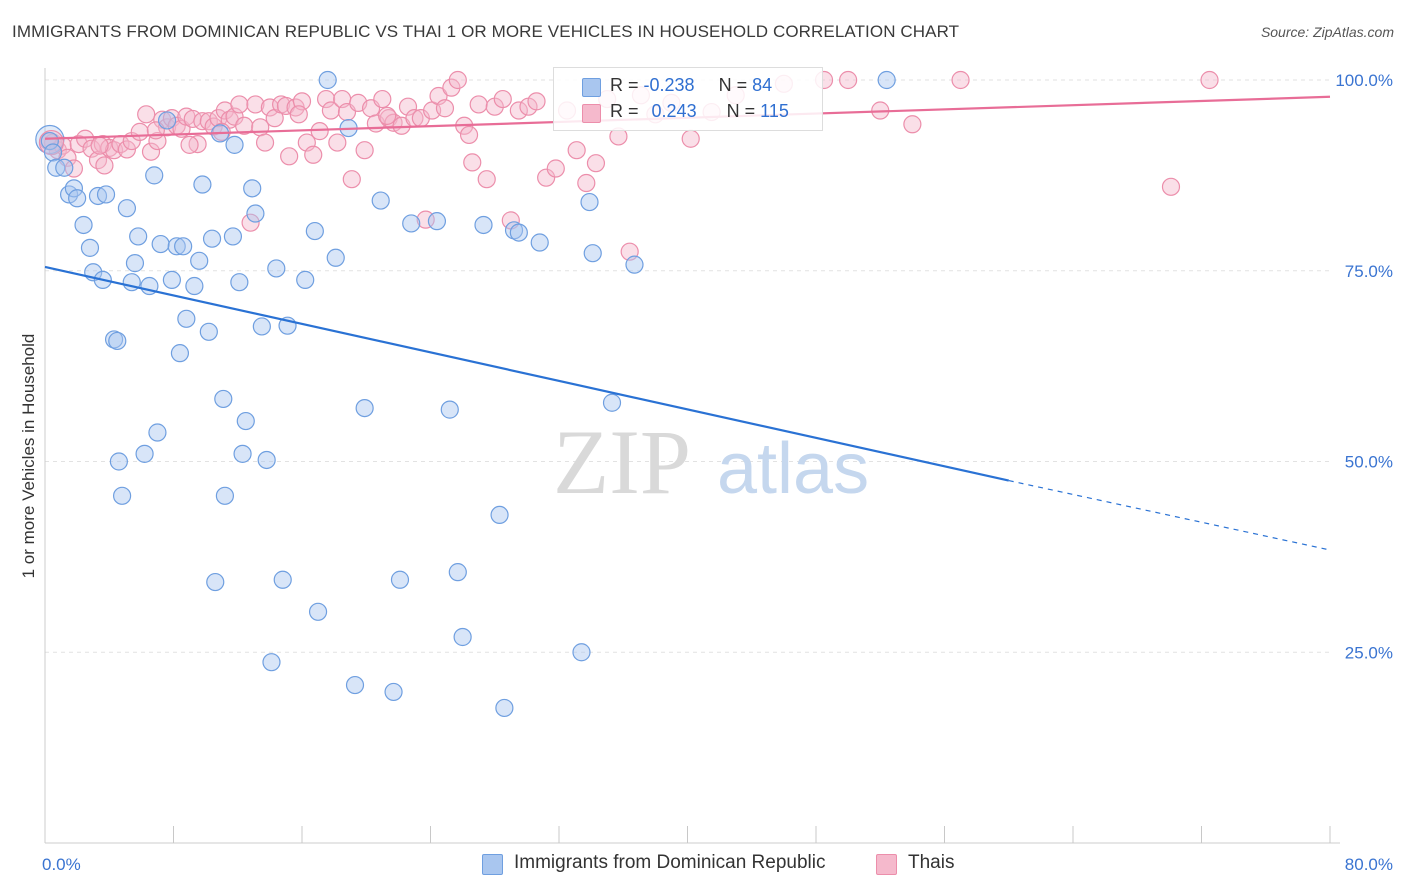 This screenshot has width=1406, height=892. I want to click on thais-legend-swatch, so click(886, 864).